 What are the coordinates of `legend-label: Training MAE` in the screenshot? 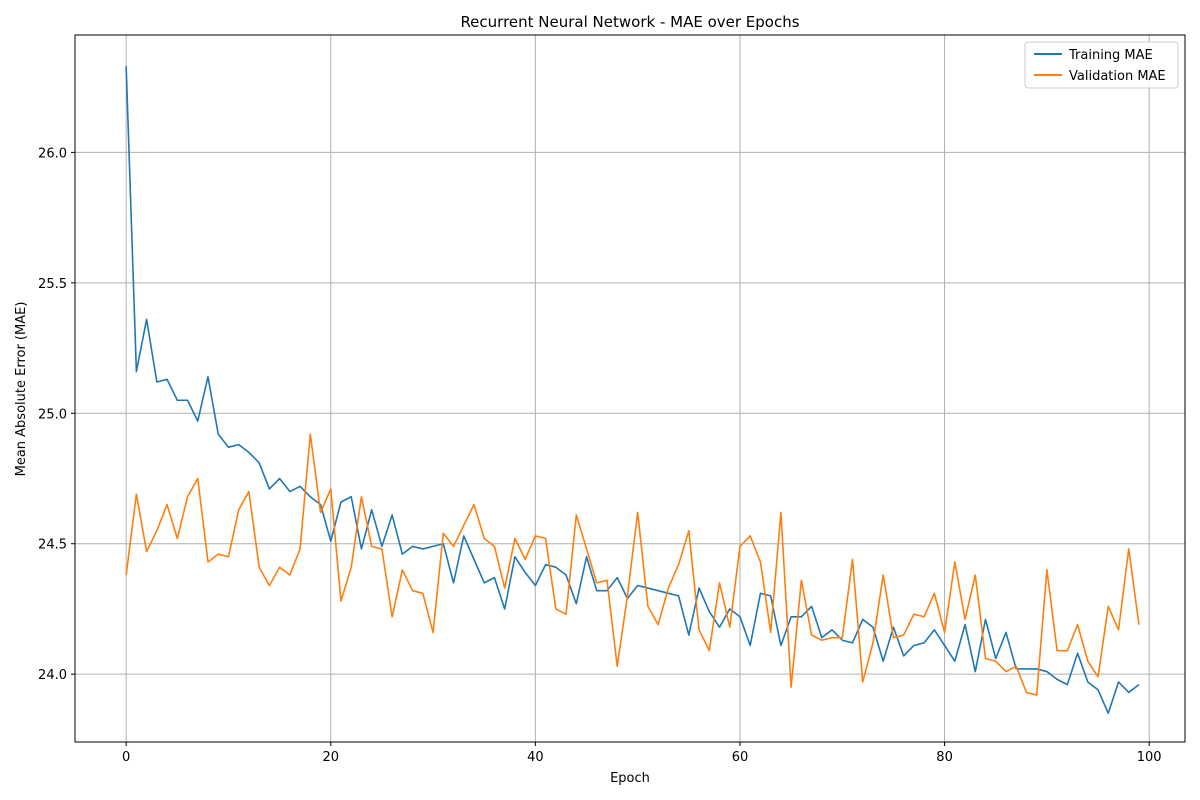 It's located at (1110, 55).